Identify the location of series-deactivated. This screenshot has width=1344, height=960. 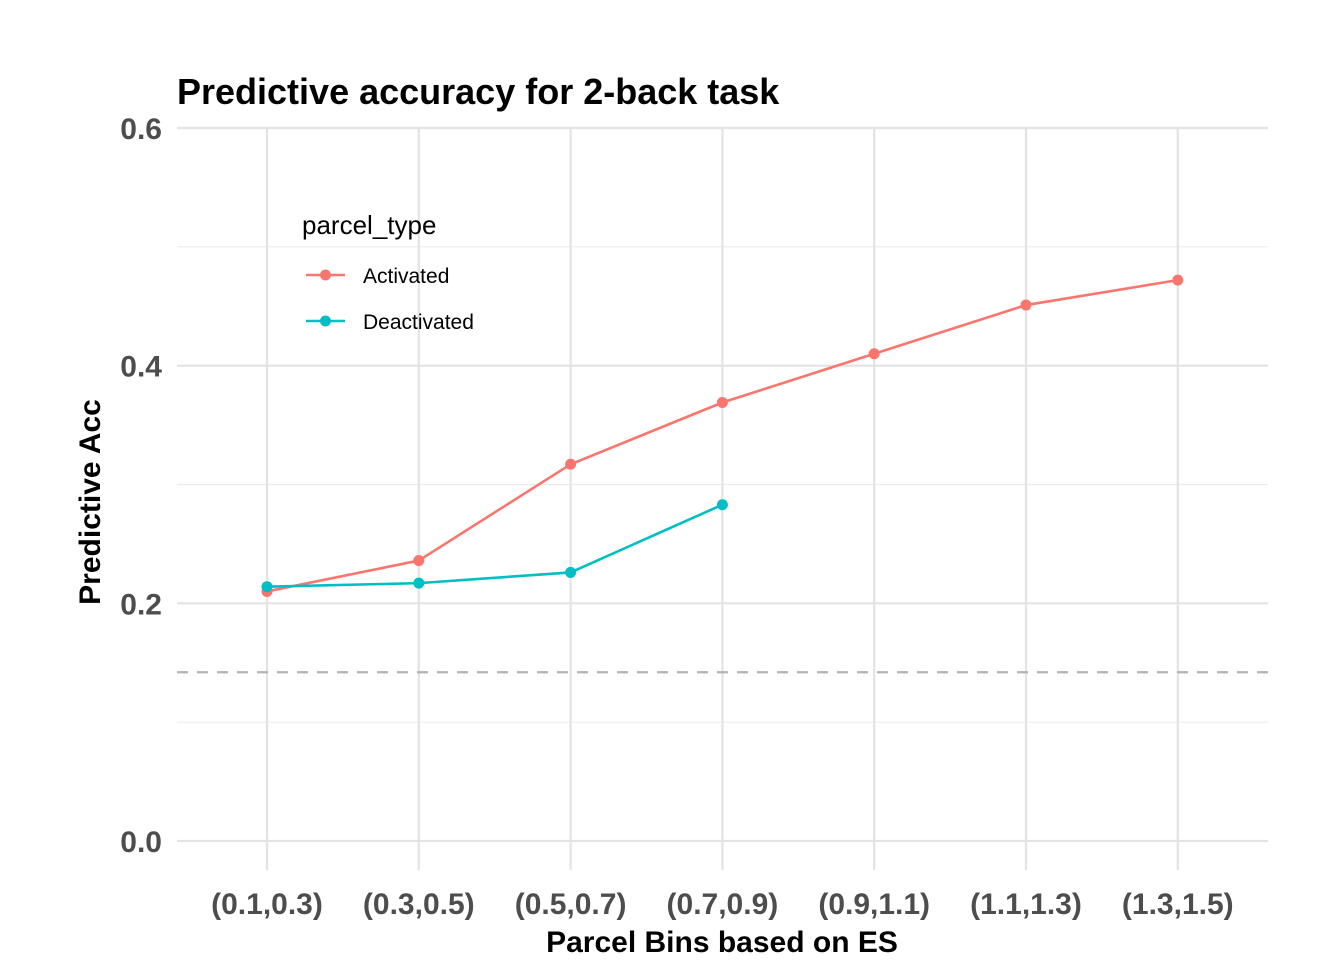
(494, 546).